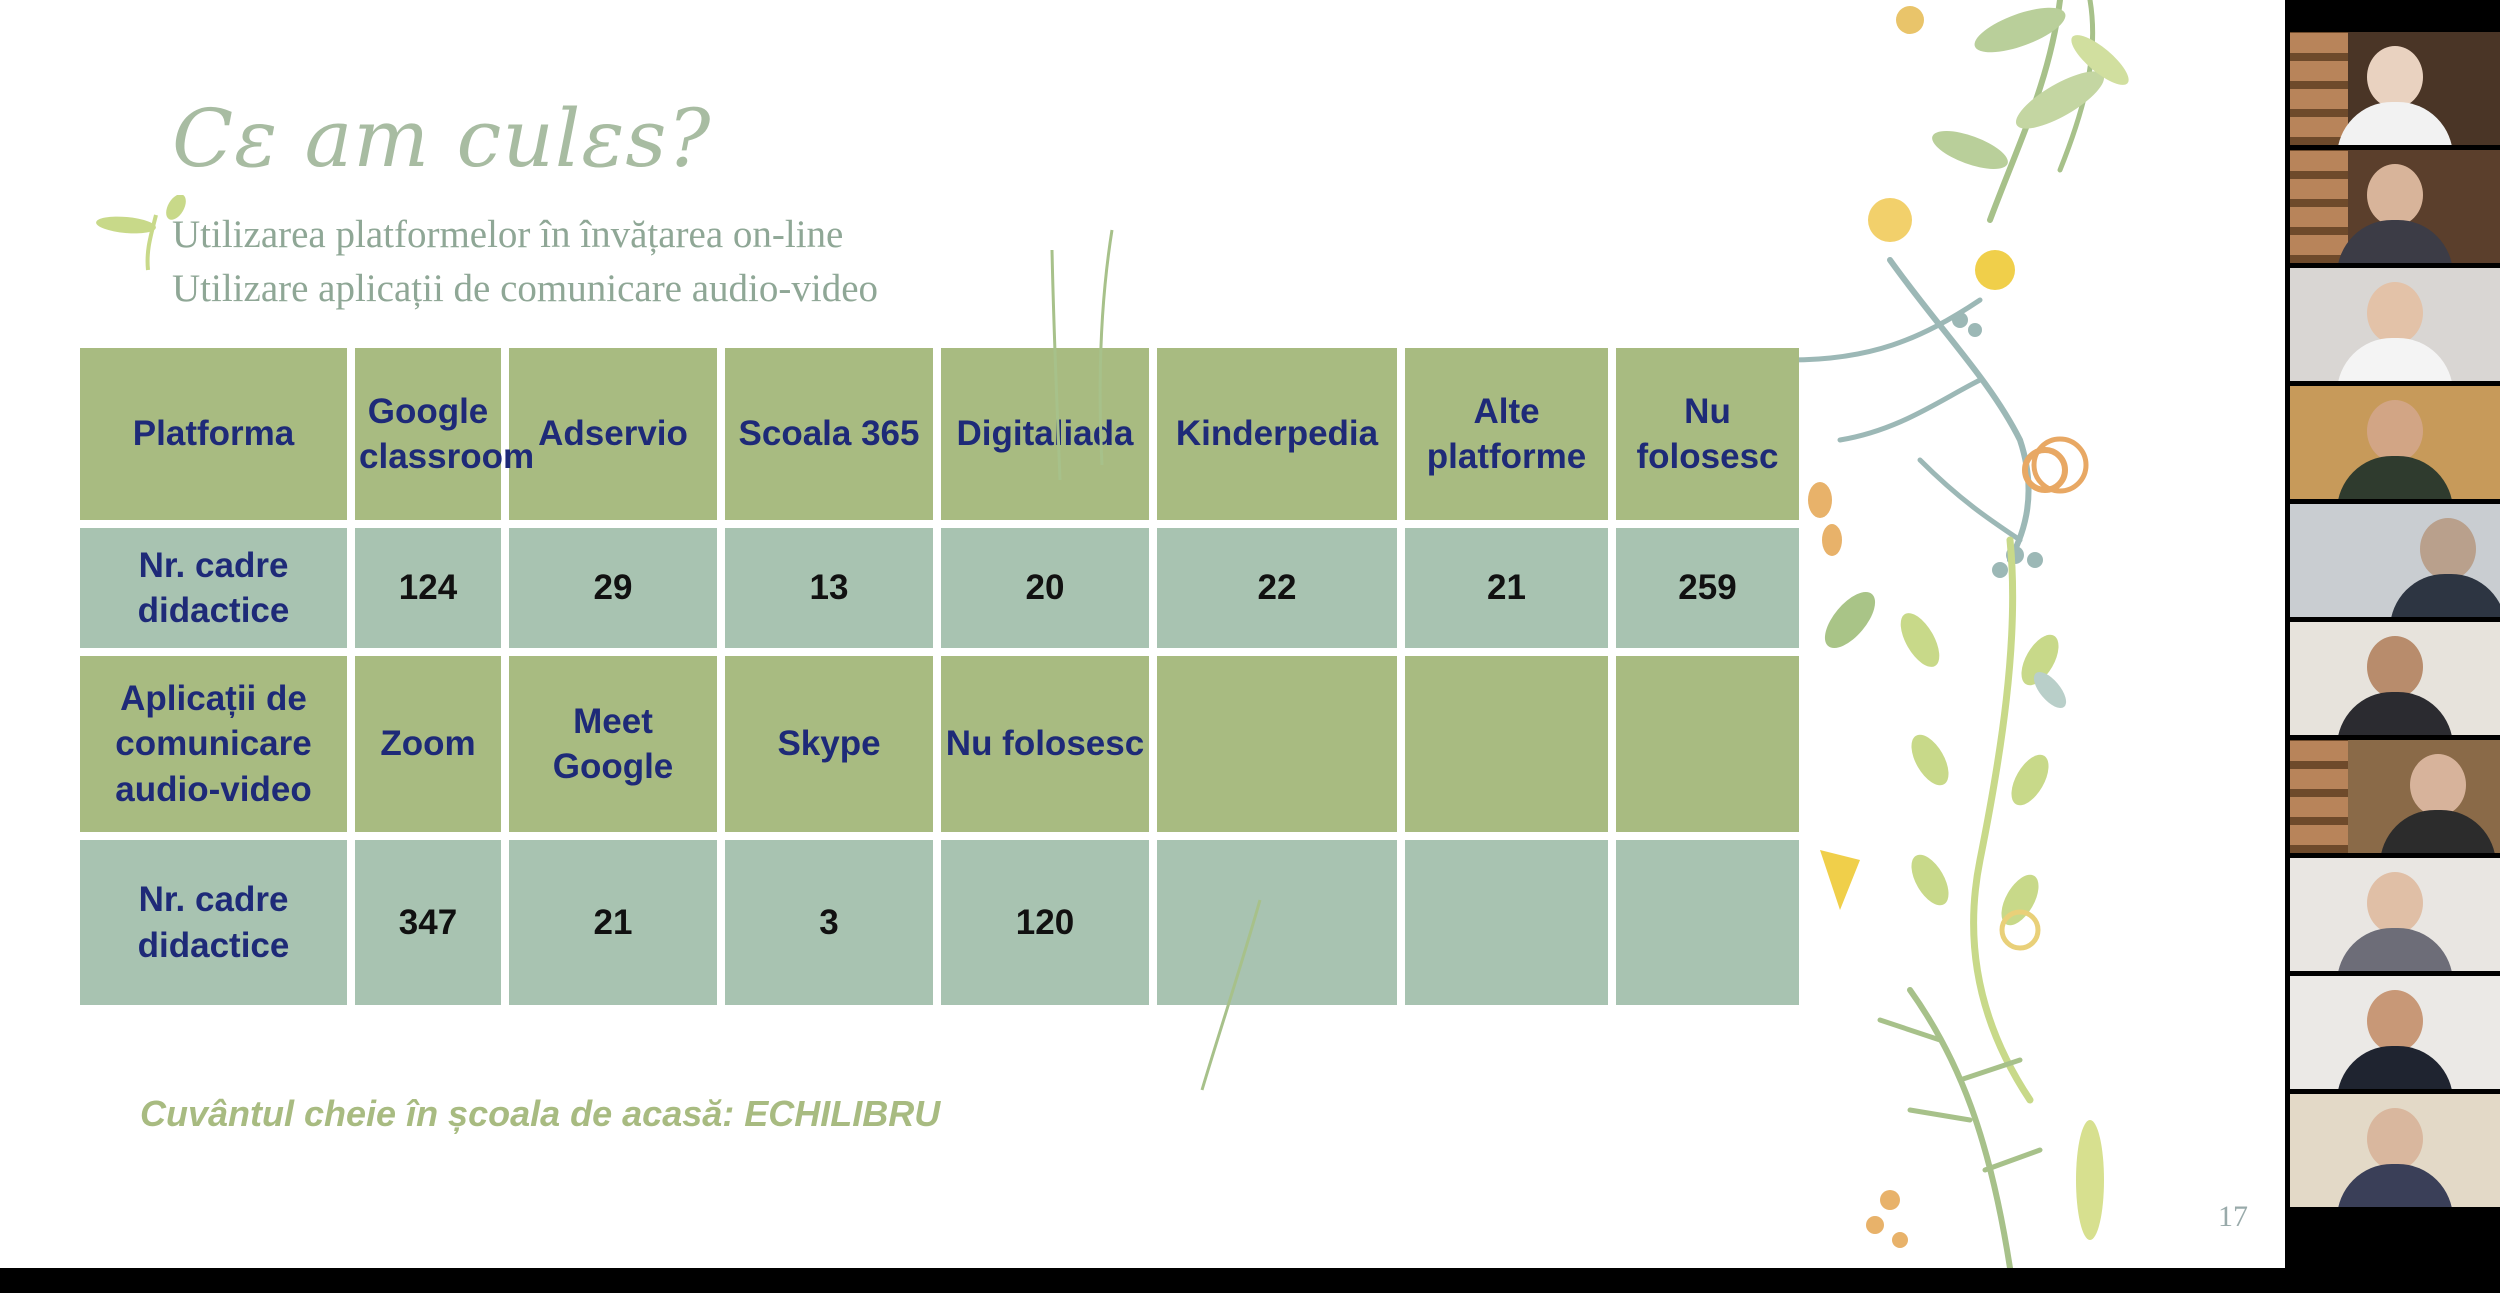 This screenshot has height=1293, width=2500. Describe the element at coordinates (829, 588) in the screenshot. I see `table-cell: 13` at that location.